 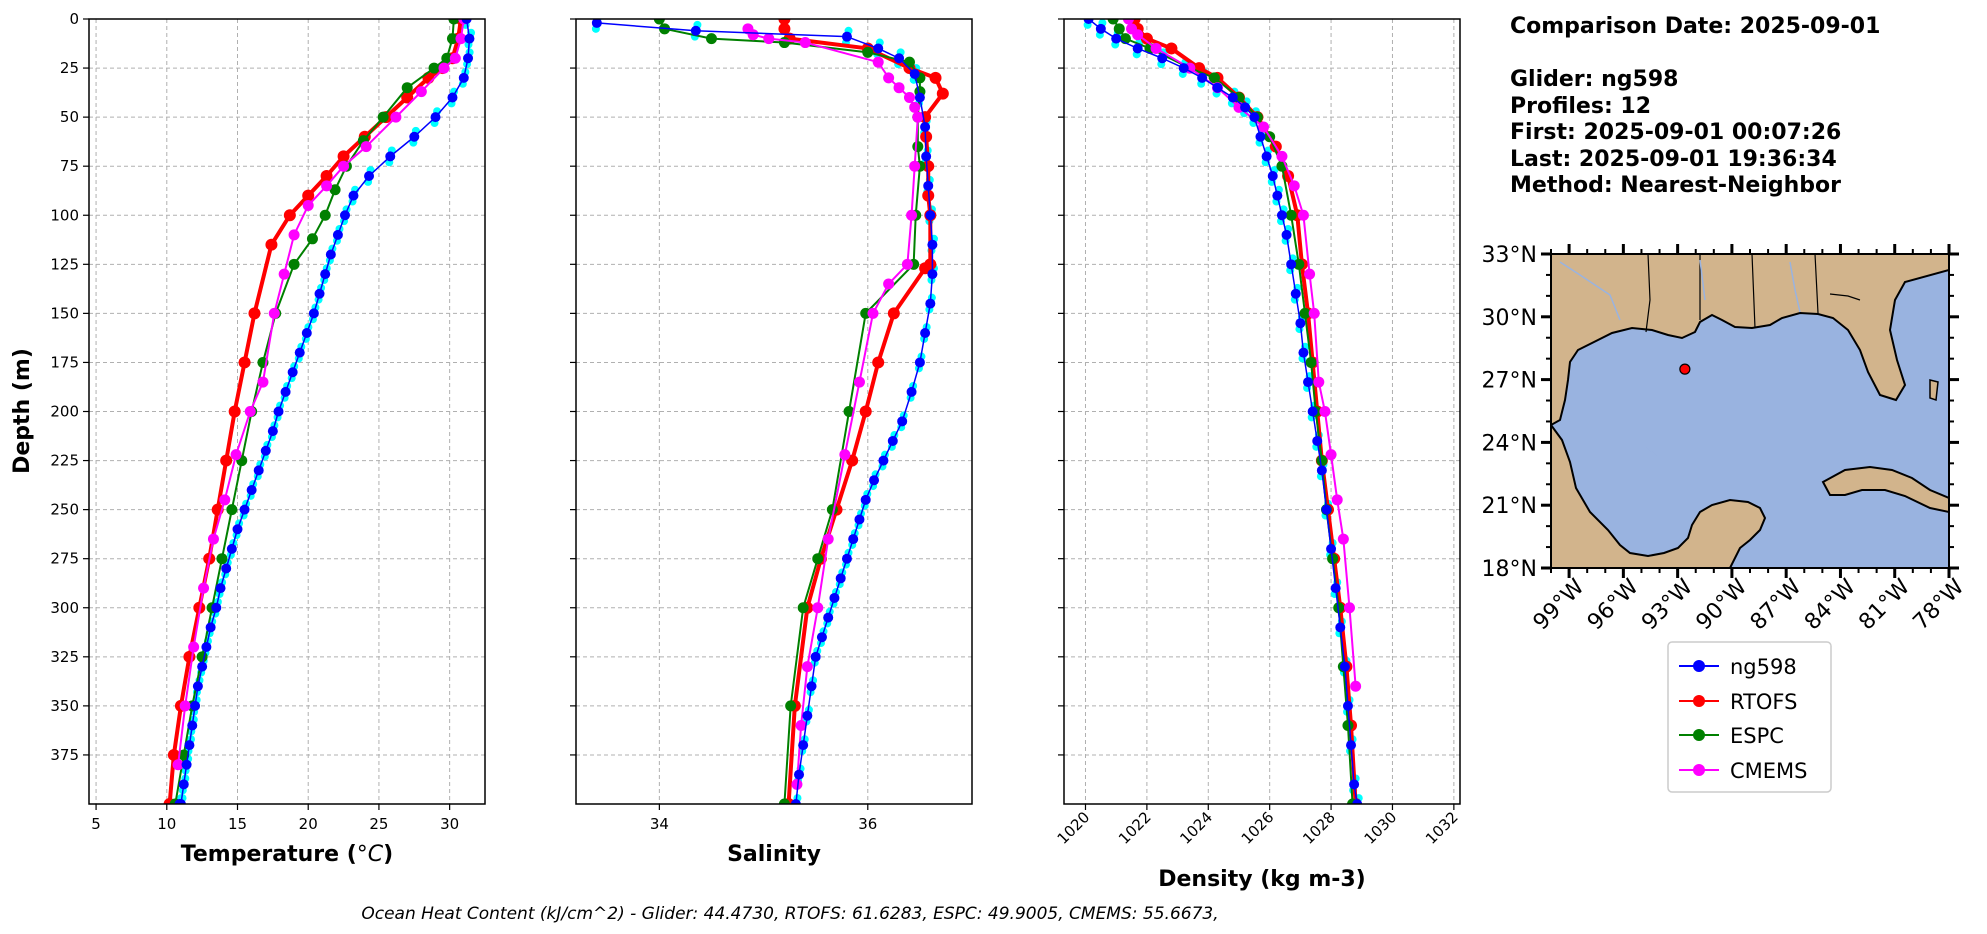 I want to click on legend-item-rtofs: RTOFS, so click(x=1738, y=702).